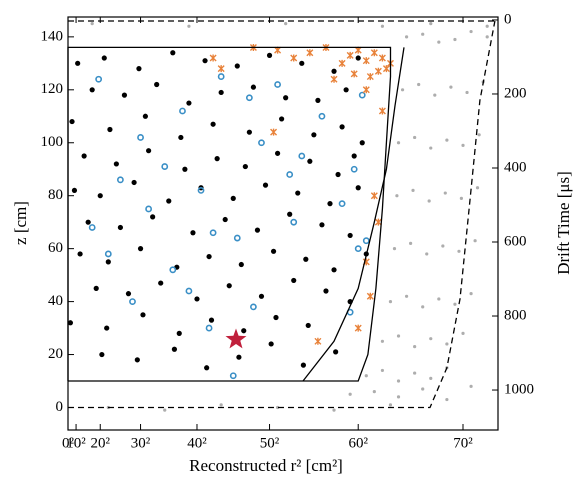 This screenshot has width=588, height=493. I want to click on x-tick-label: 50², so click(270, 443).